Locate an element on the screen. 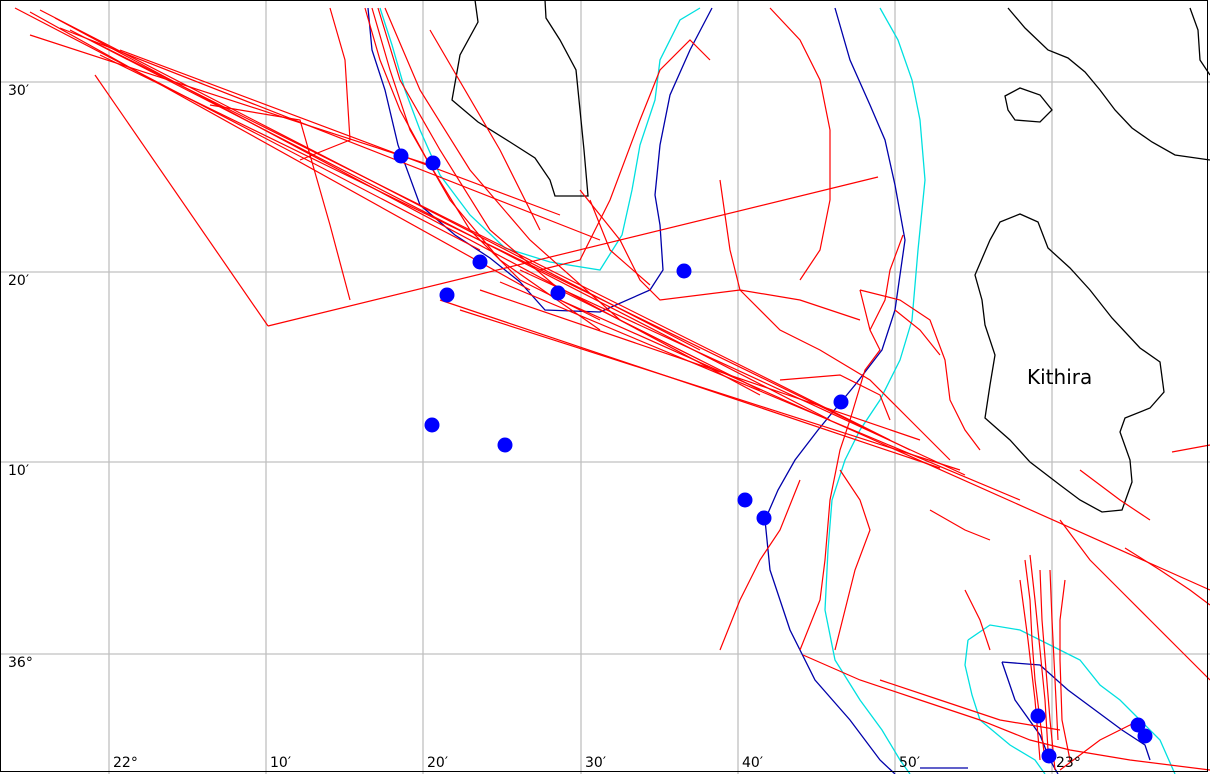 Image resolution: width=1210 pixels, height=774 pixels. coastline-headland is located at coordinates (1199, 41).